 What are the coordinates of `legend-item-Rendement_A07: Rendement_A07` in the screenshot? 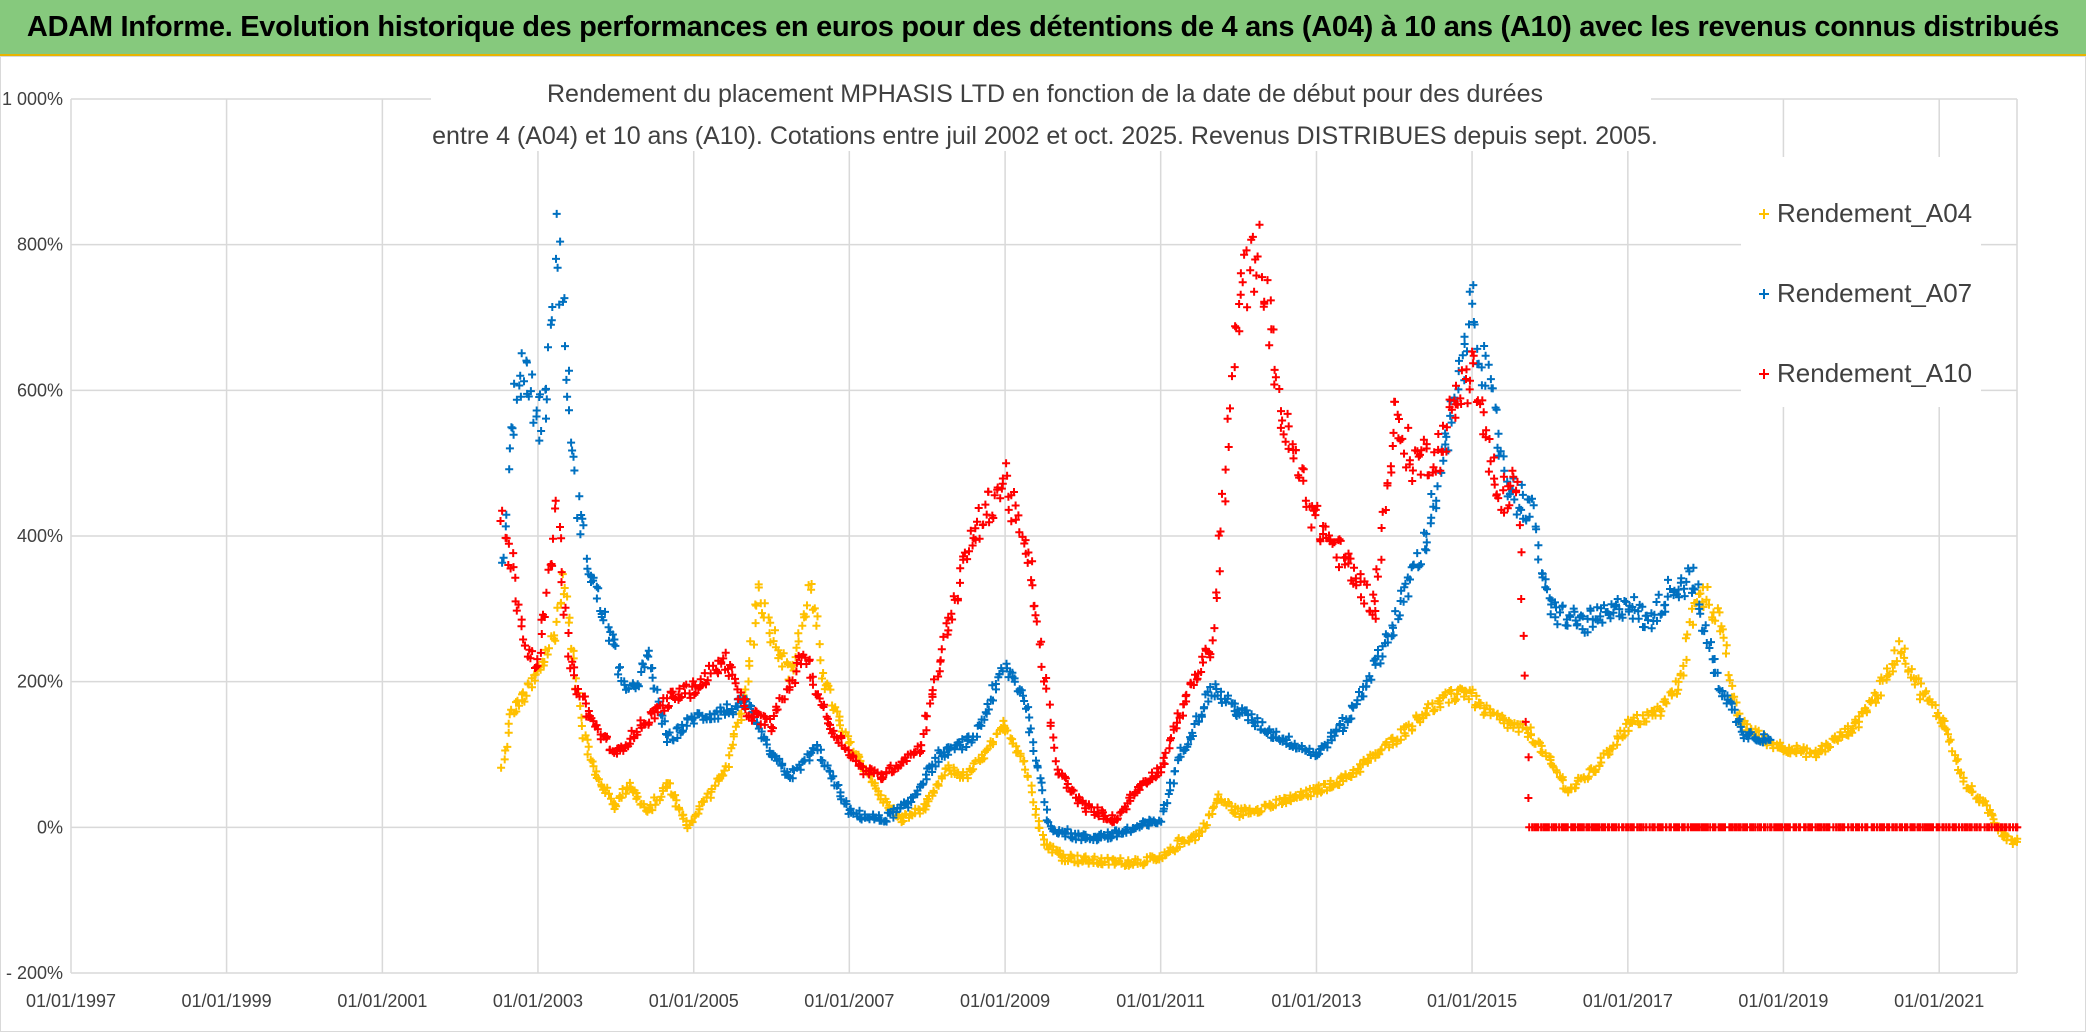 It's located at (1865, 293).